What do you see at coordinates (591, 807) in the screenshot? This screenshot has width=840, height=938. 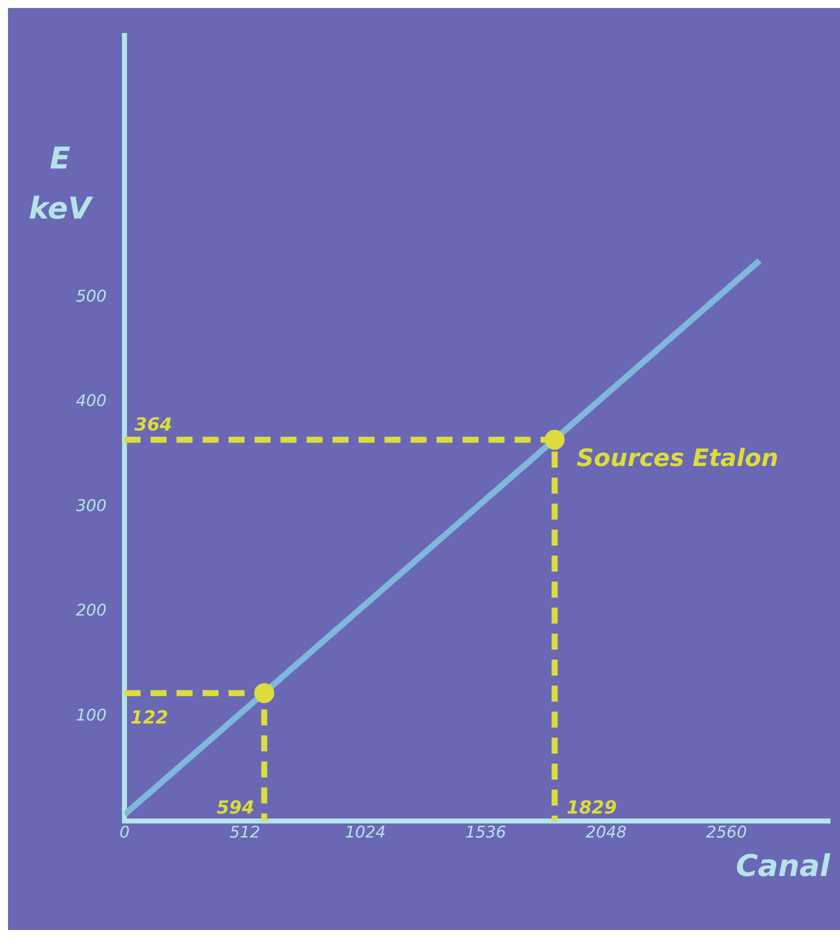 I see `annotation: 1829` at bounding box center [591, 807].